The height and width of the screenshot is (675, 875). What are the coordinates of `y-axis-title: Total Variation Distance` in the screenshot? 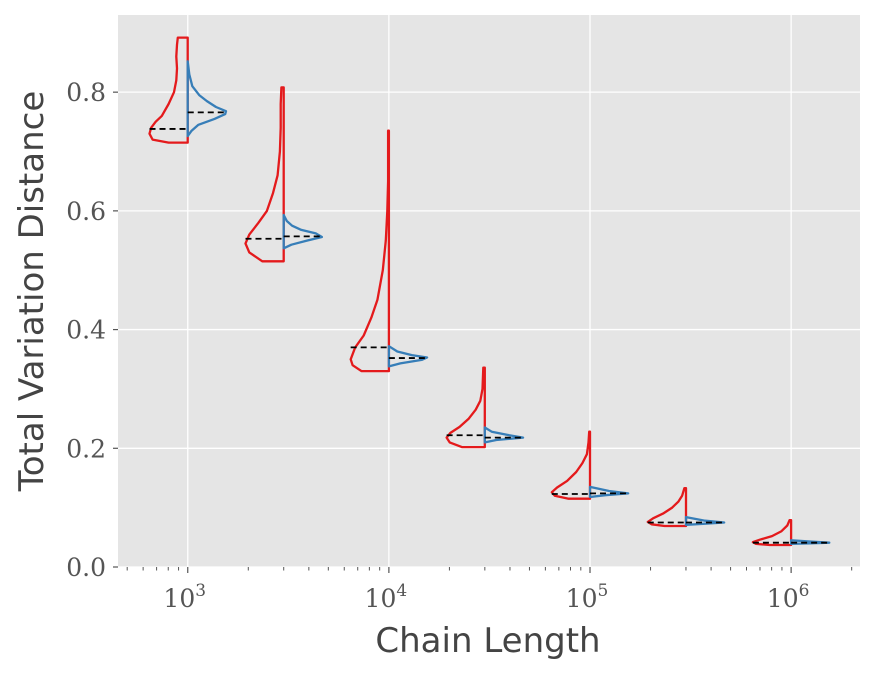 It's located at (32, 292).